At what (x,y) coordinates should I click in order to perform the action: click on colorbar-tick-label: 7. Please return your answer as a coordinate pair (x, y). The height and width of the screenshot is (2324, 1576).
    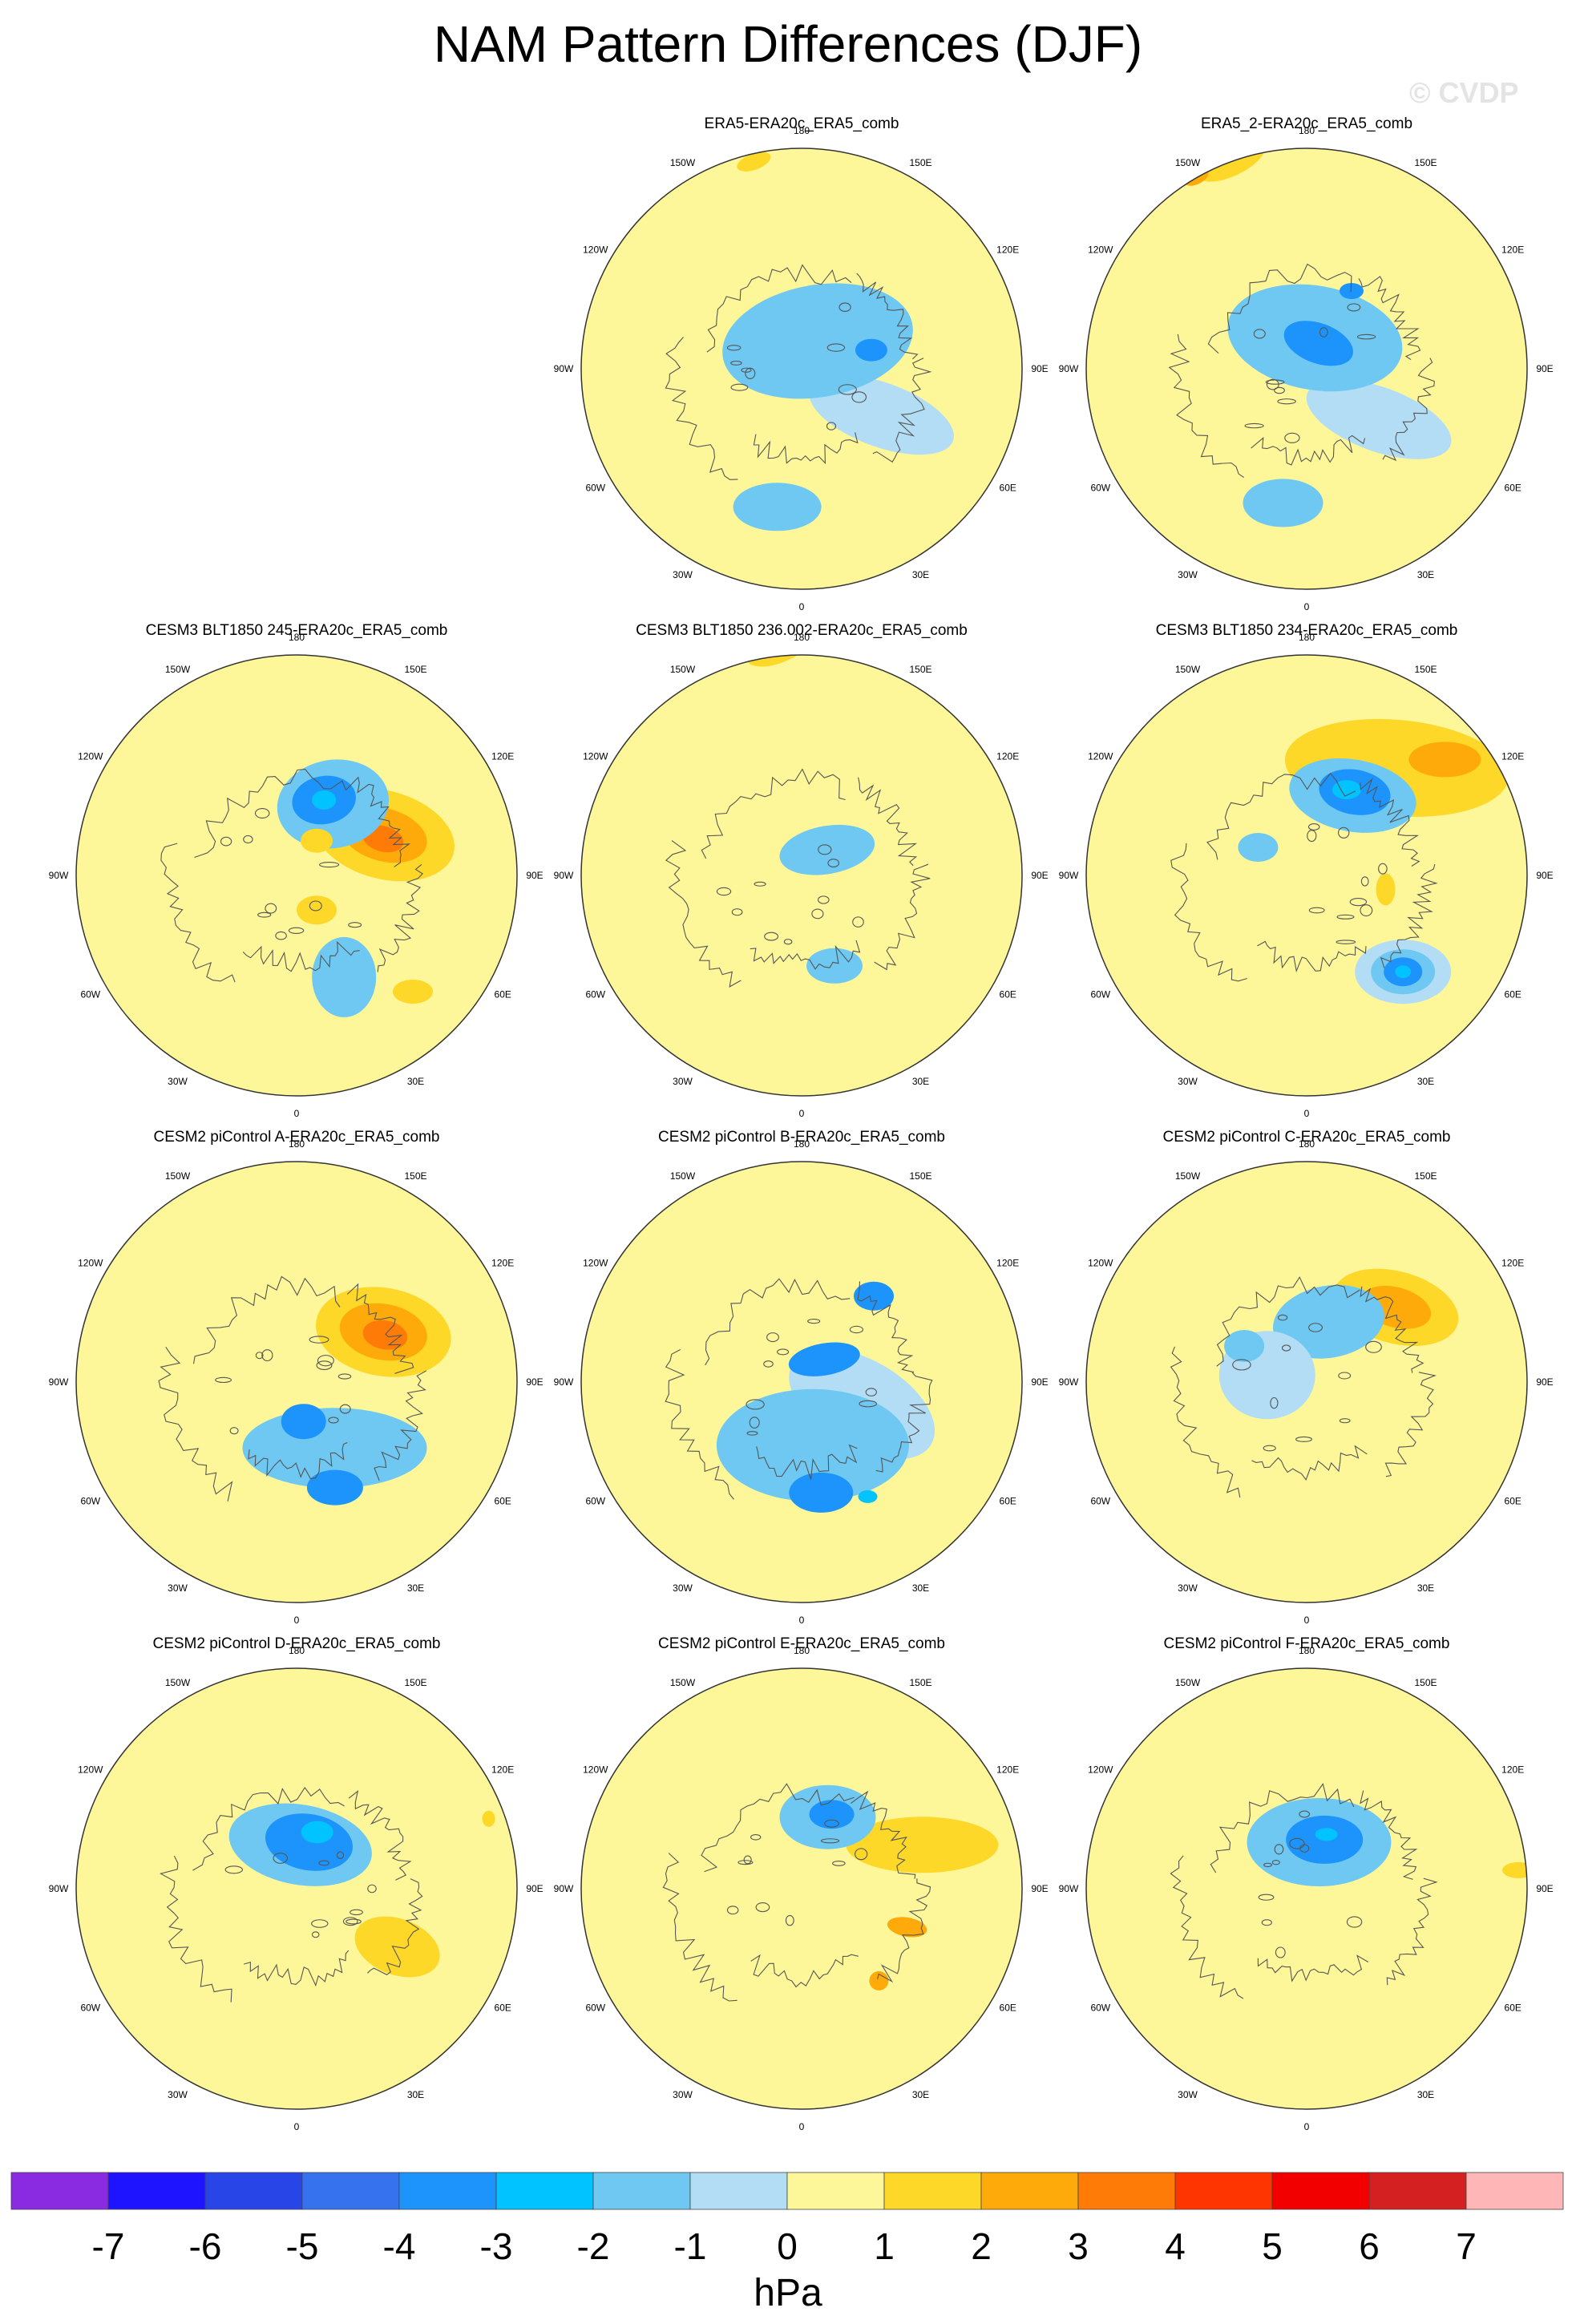
    Looking at the image, I should click on (1466, 2246).